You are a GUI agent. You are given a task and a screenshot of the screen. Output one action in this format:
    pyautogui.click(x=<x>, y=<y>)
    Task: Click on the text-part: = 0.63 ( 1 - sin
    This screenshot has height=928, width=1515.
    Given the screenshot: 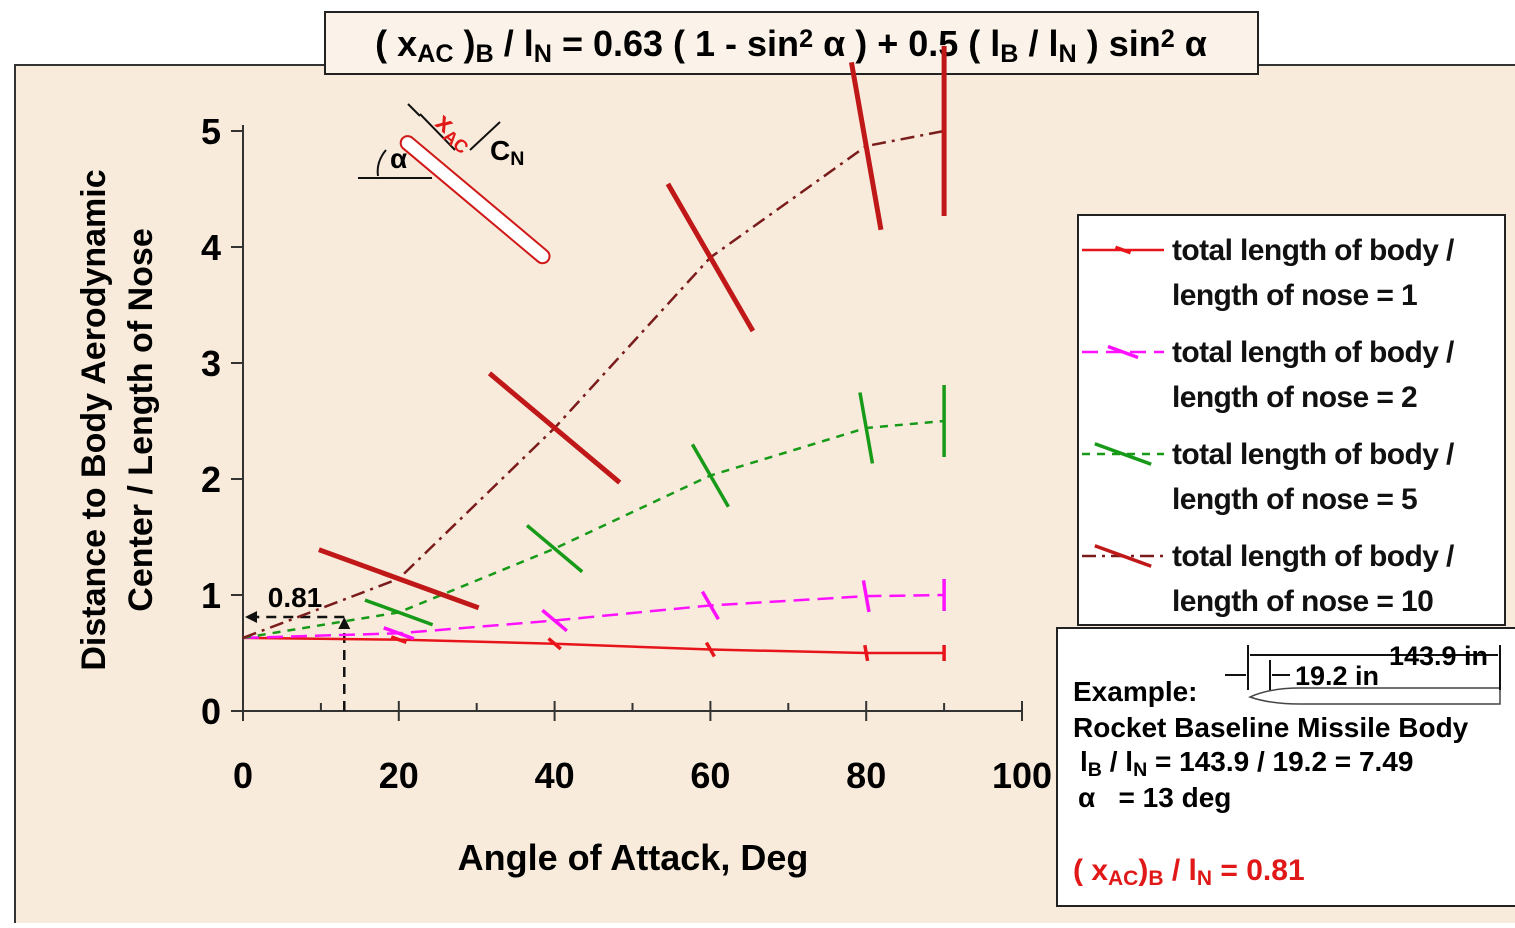 What is the action you would take?
    pyautogui.click(x=675, y=43)
    